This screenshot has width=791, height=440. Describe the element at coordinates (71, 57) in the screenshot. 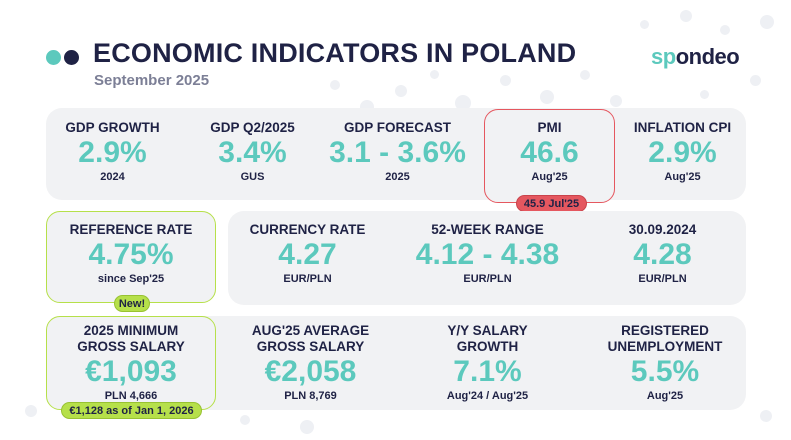

I see `dot-navy` at that location.